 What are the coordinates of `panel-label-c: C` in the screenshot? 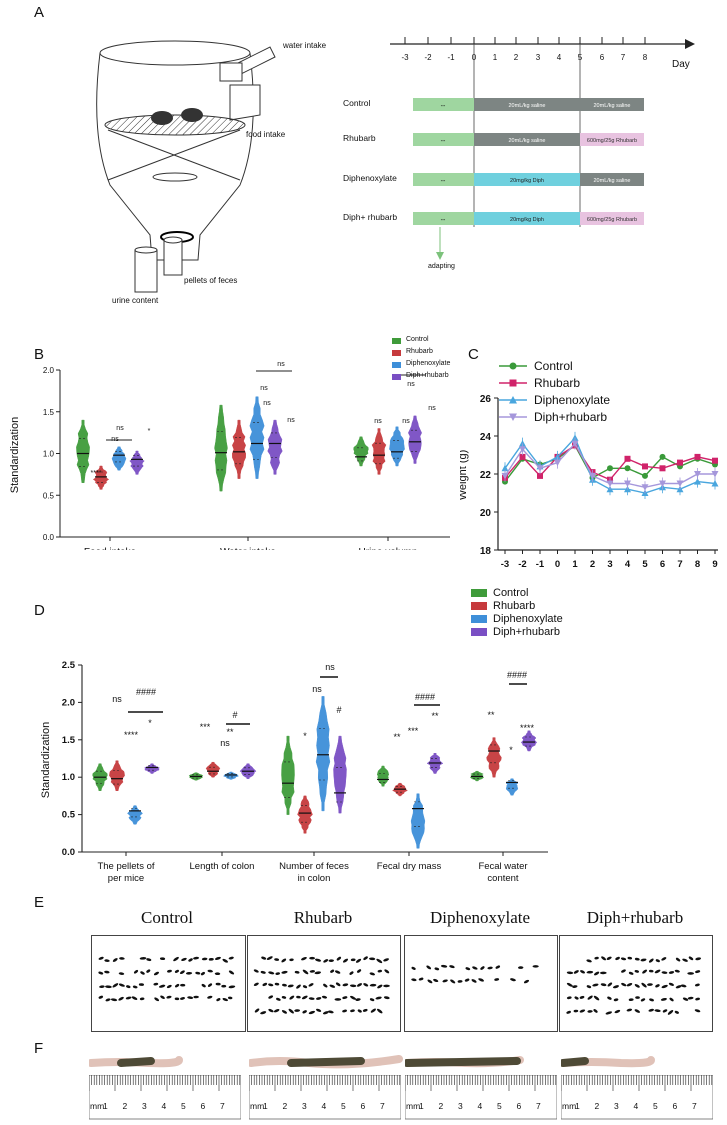 It's located at (473, 354).